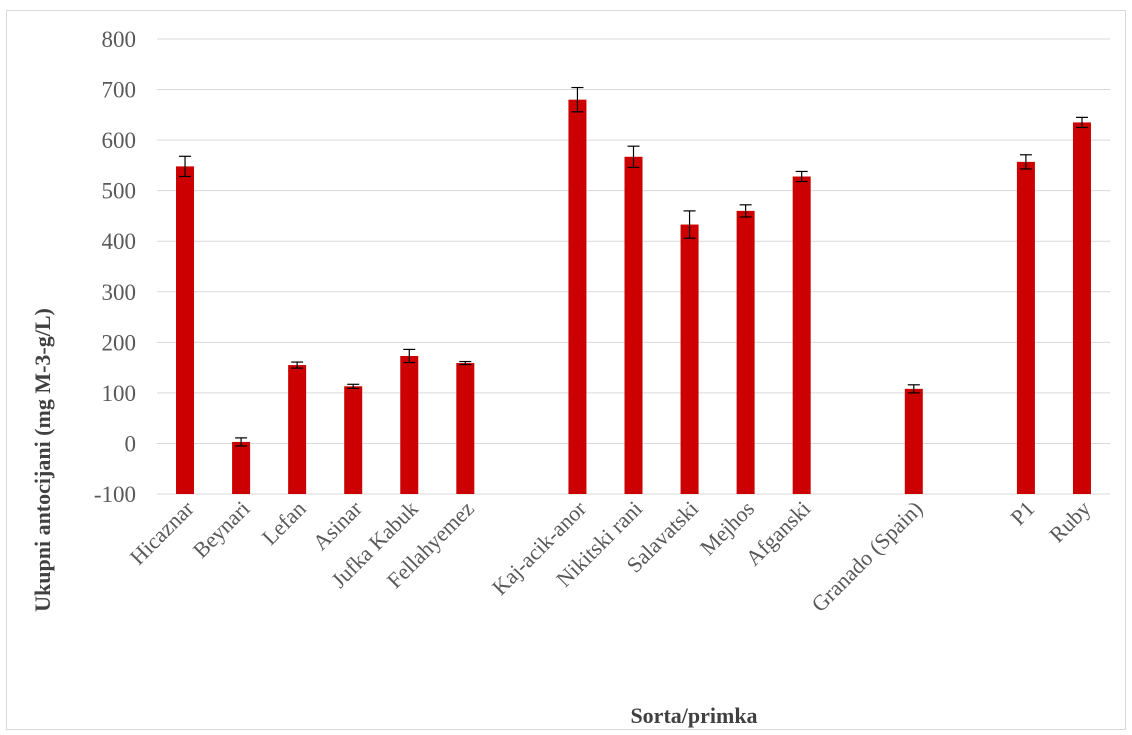 The height and width of the screenshot is (735, 1132). What do you see at coordinates (119, 342) in the screenshot?
I see `y-tick-label: 200` at bounding box center [119, 342].